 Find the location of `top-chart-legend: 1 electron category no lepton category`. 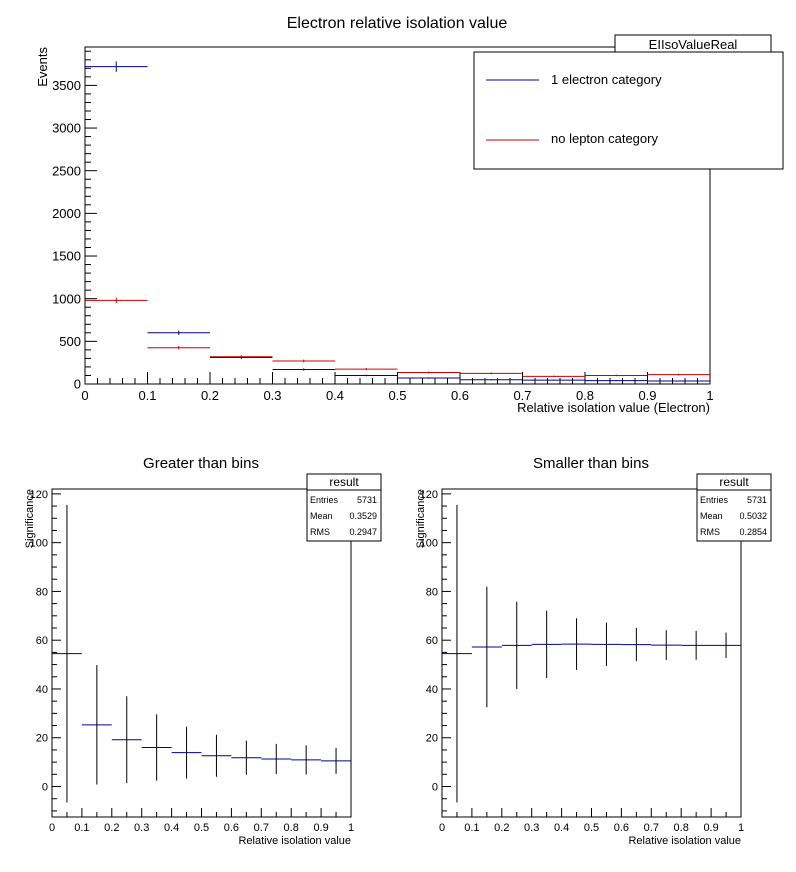

top-chart-legend: 1 electron category no lepton category is located at coordinates (628, 110).